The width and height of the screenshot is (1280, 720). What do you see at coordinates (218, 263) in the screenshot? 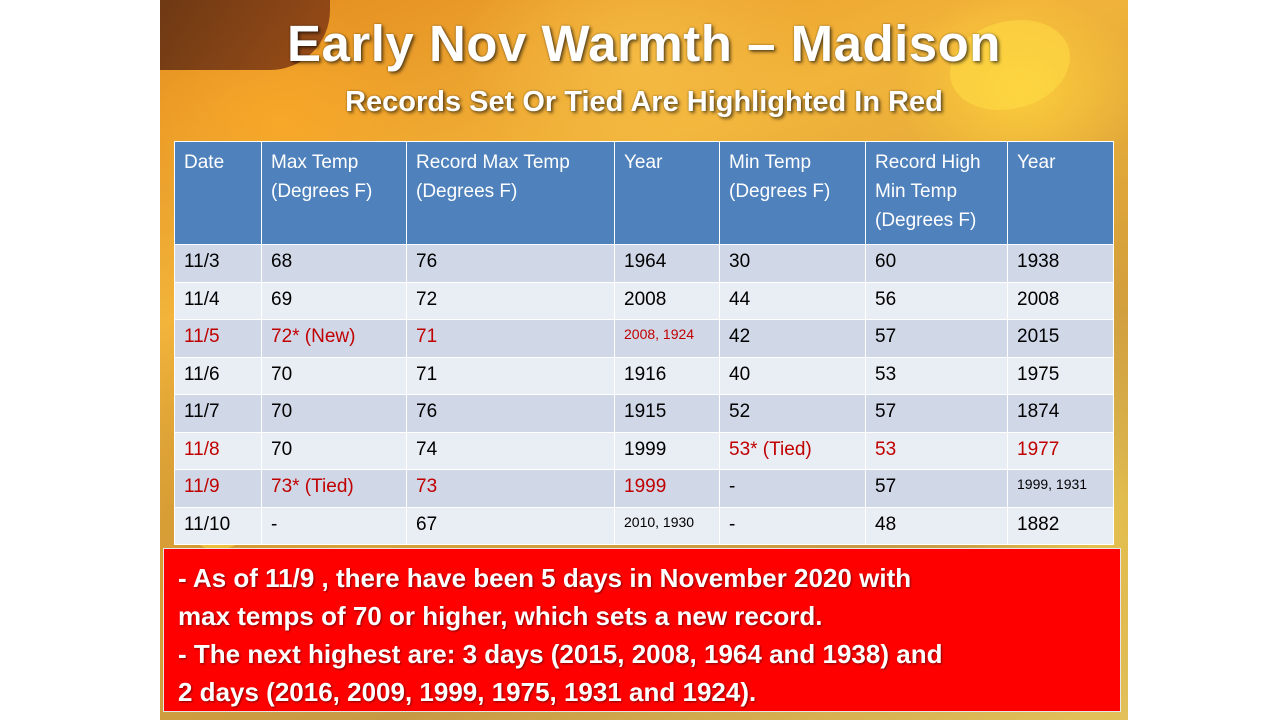
I see `table-cell: 11/3` at bounding box center [218, 263].